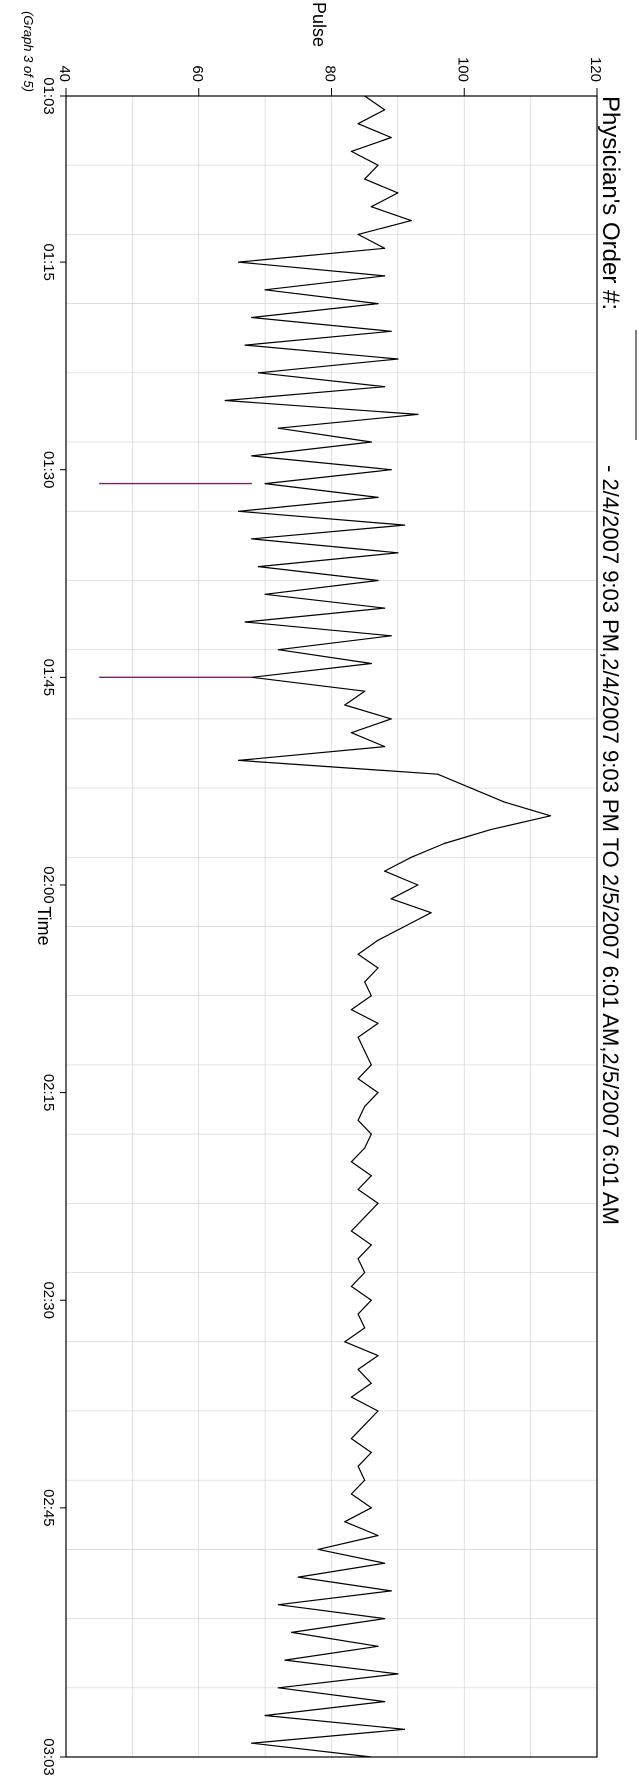 The height and width of the screenshot is (1780, 639). Describe the element at coordinates (197, 73) in the screenshot. I see `y-tick-label: 60` at that location.